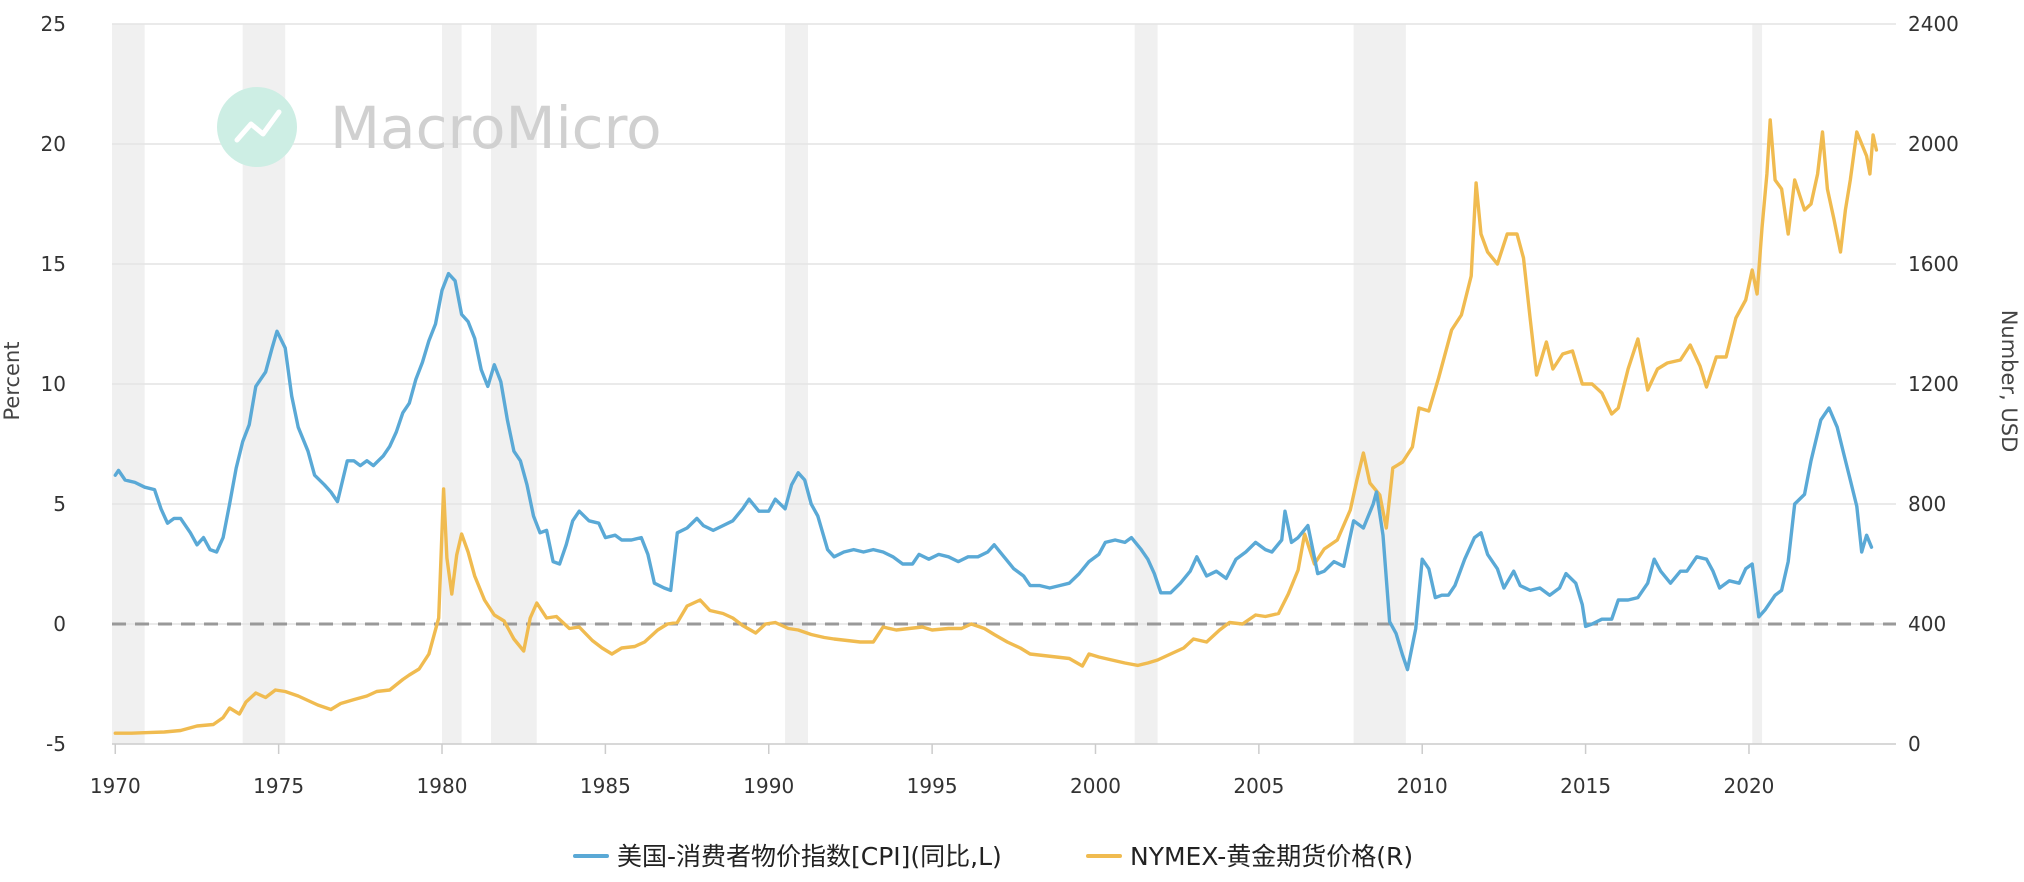  I want to click on left-tick-label: 10, so click(53, 384).